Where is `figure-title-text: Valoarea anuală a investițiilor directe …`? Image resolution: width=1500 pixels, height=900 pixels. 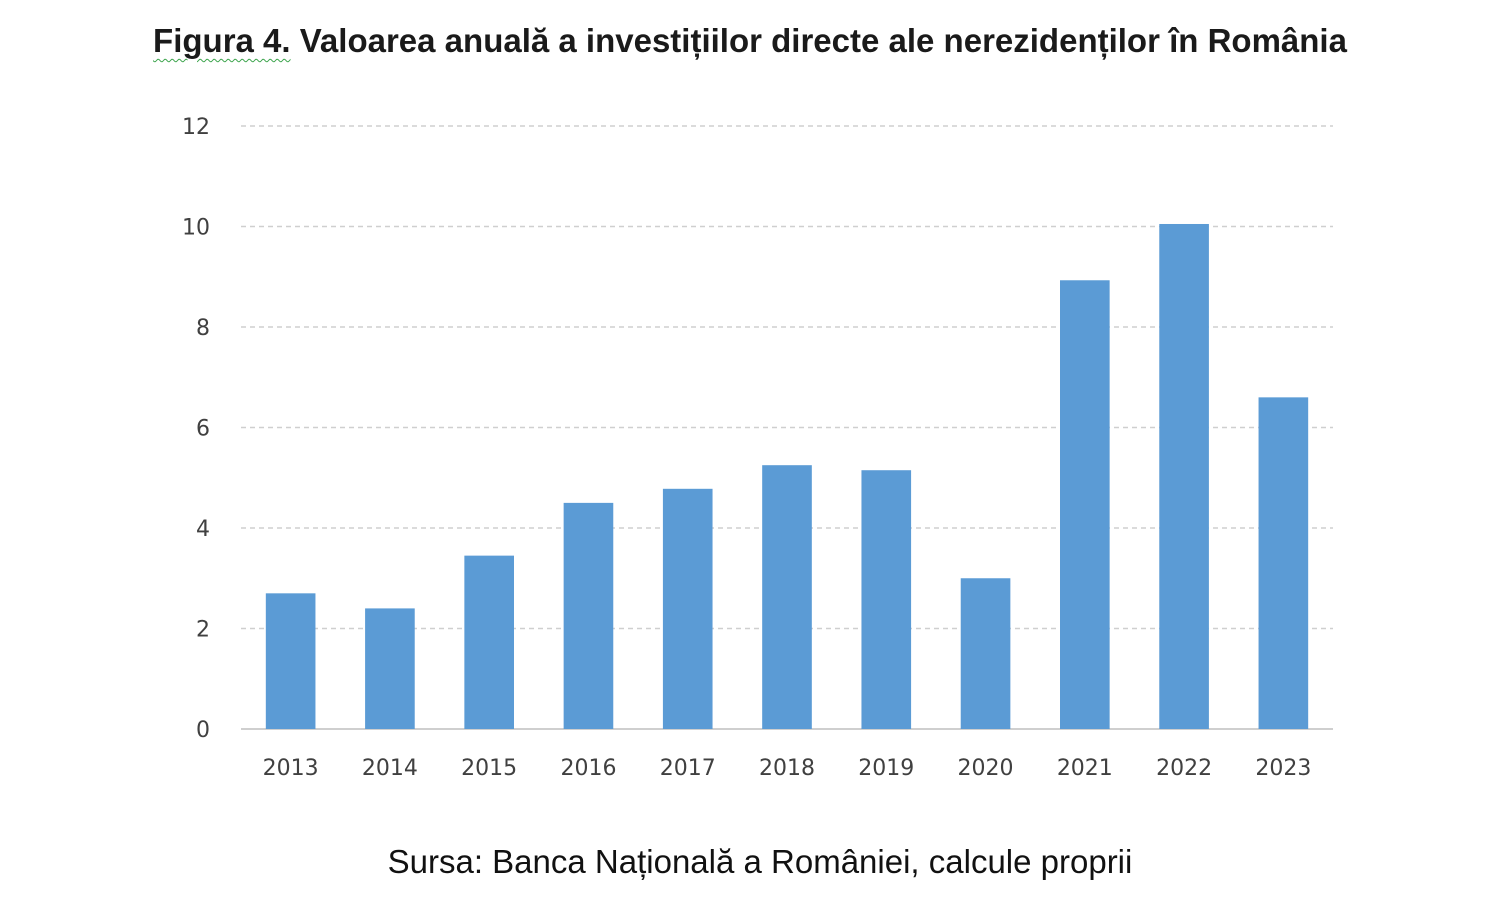
figure-title-text: Valoarea anuală a investițiilor directe … is located at coordinates (818, 40).